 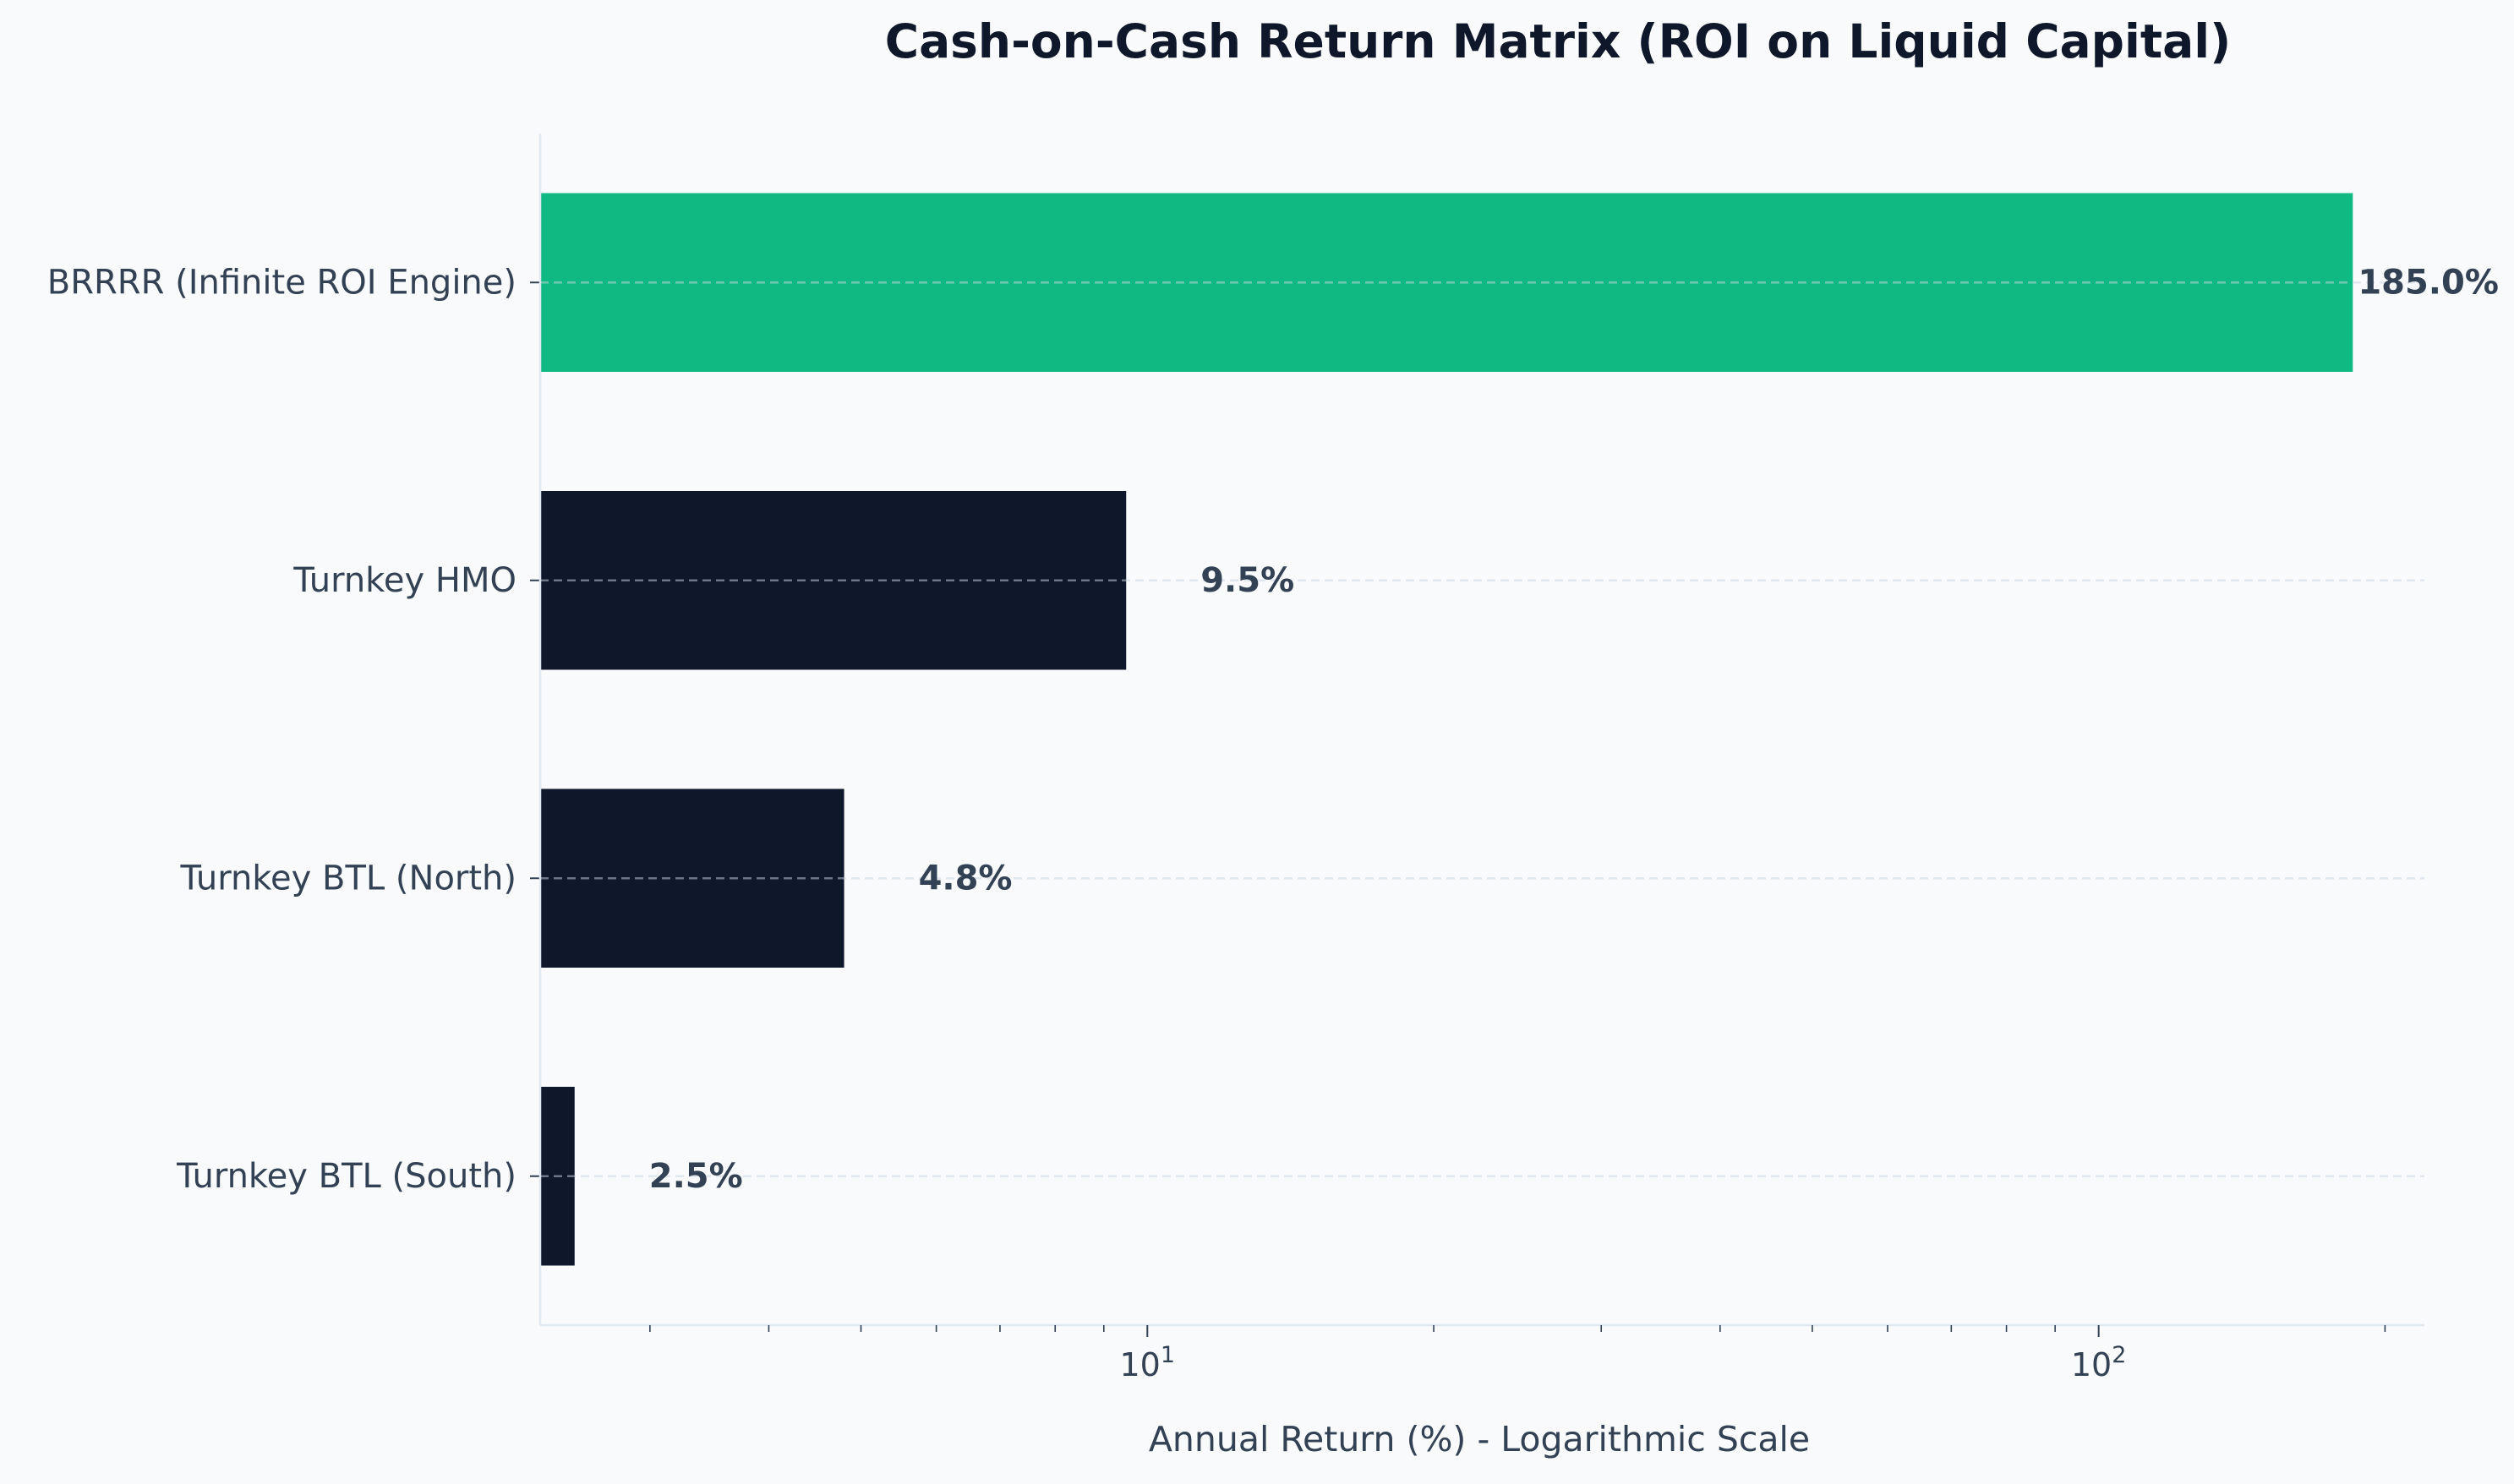 What do you see at coordinates (1479, 1439) in the screenshot?
I see `x-axis-label: Annual Return (%) - Logarithmic Scale` at bounding box center [1479, 1439].